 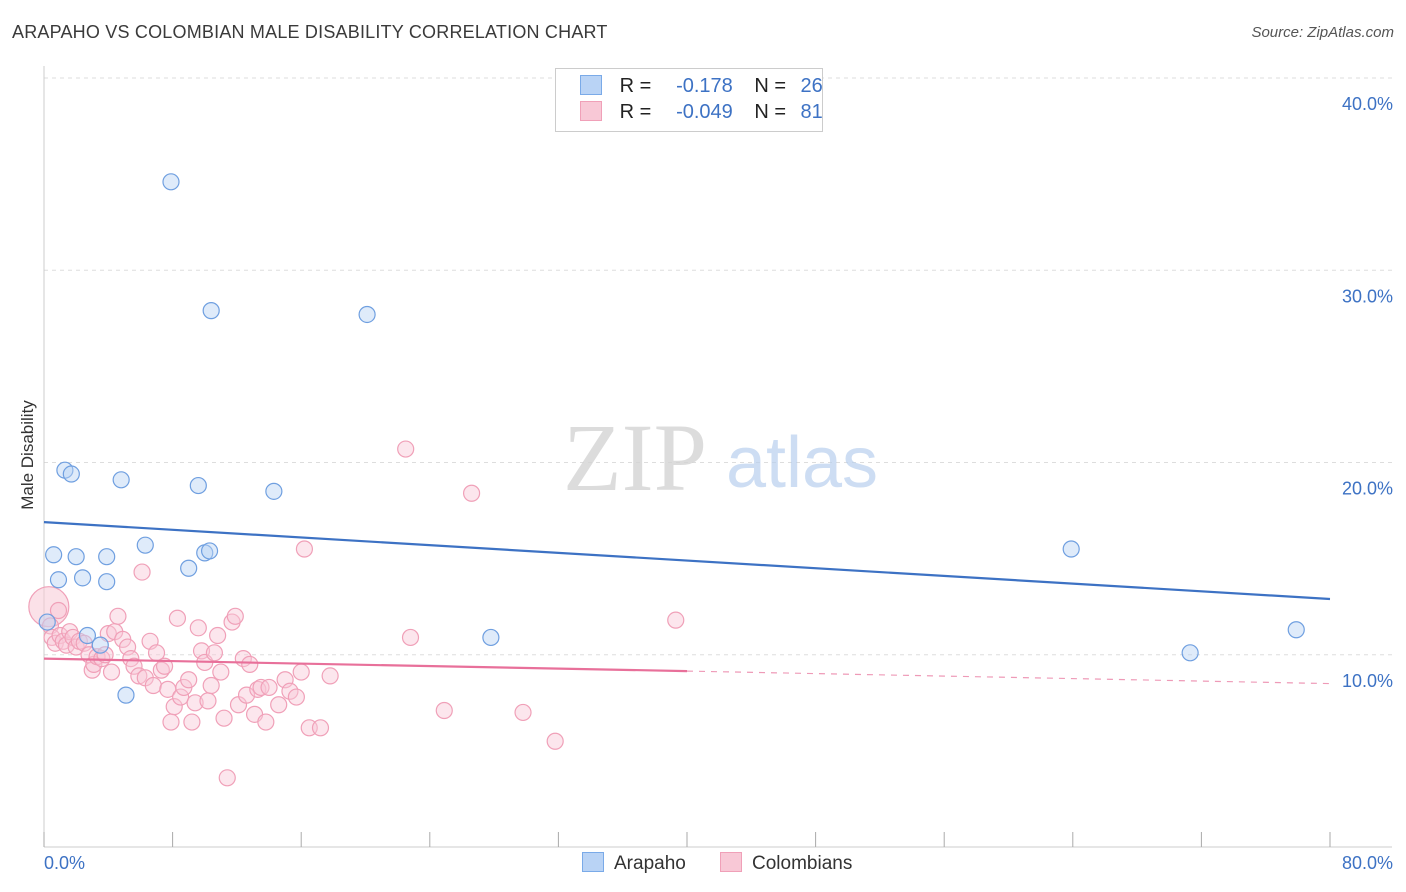 What do you see at coordinates (731, 862) in the screenshot?
I see `colombians-legend-swatch` at bounding box center [731, 862].